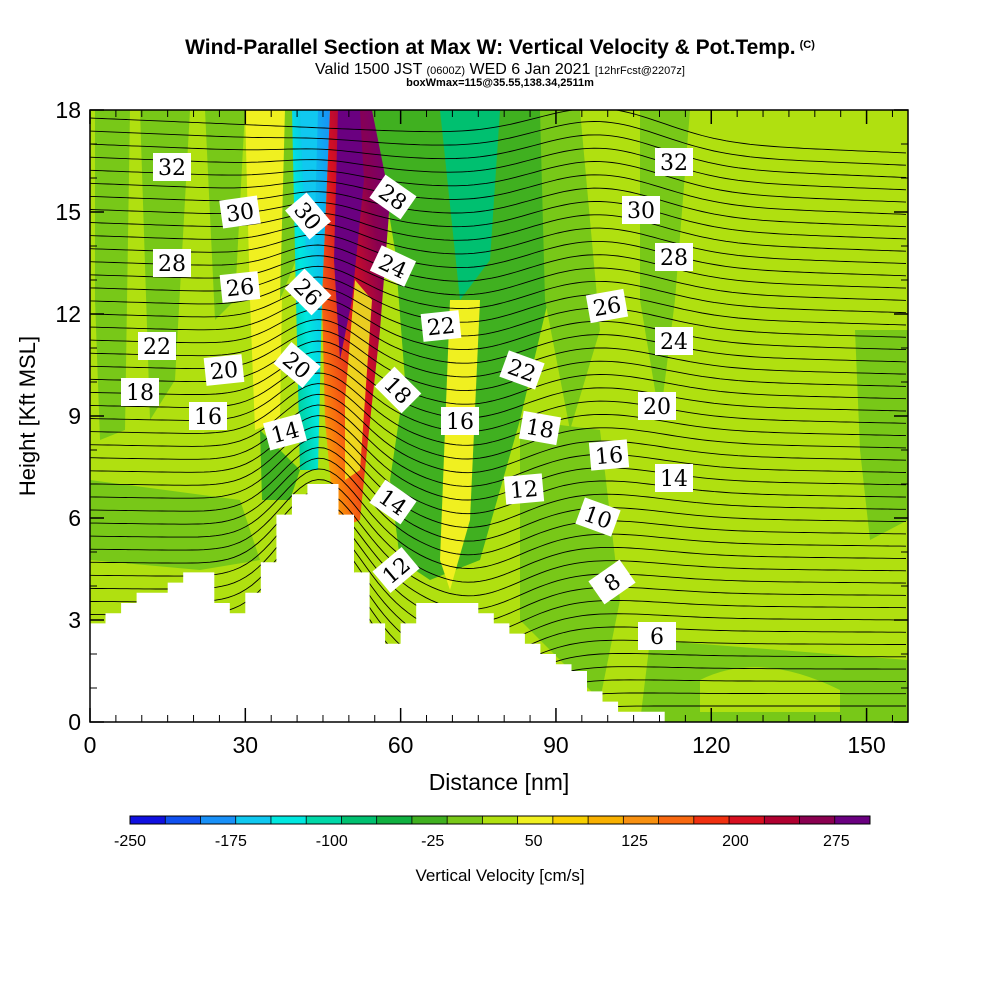  I want to click on contour-label-text: 14, so click(674, 479).